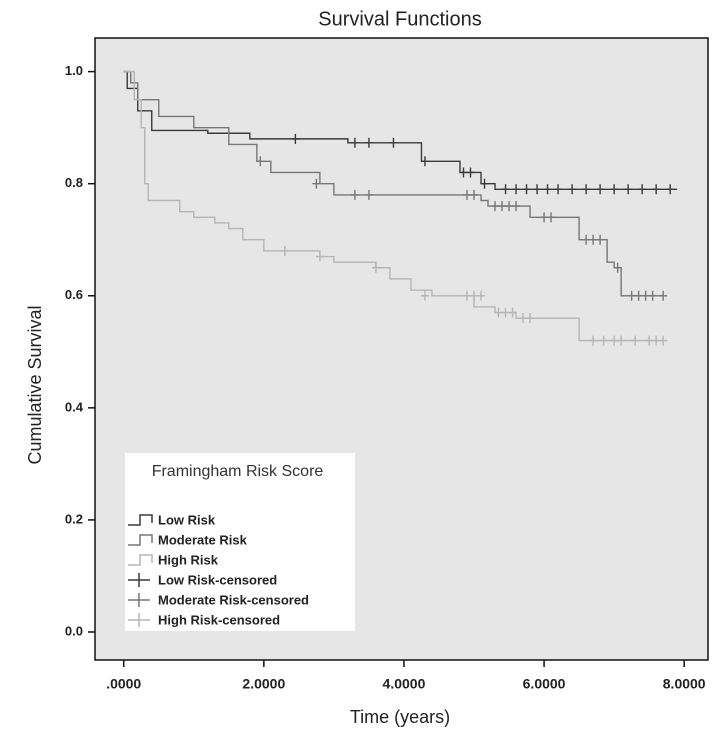 Image resolution: width=712 pixels, height=731 pixels. I want to click on legend-label: Low Risk, so click(187, 519).